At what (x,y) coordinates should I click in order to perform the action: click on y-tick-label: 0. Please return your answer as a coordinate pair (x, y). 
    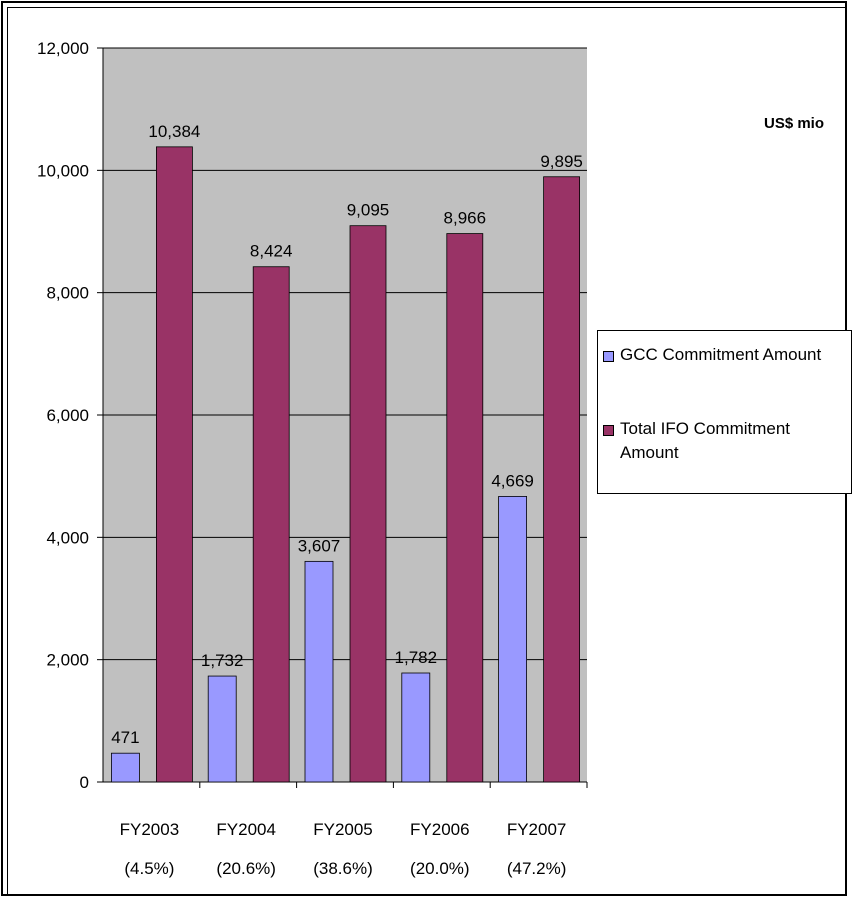
    Looking at the image, I should click on (84, 782).